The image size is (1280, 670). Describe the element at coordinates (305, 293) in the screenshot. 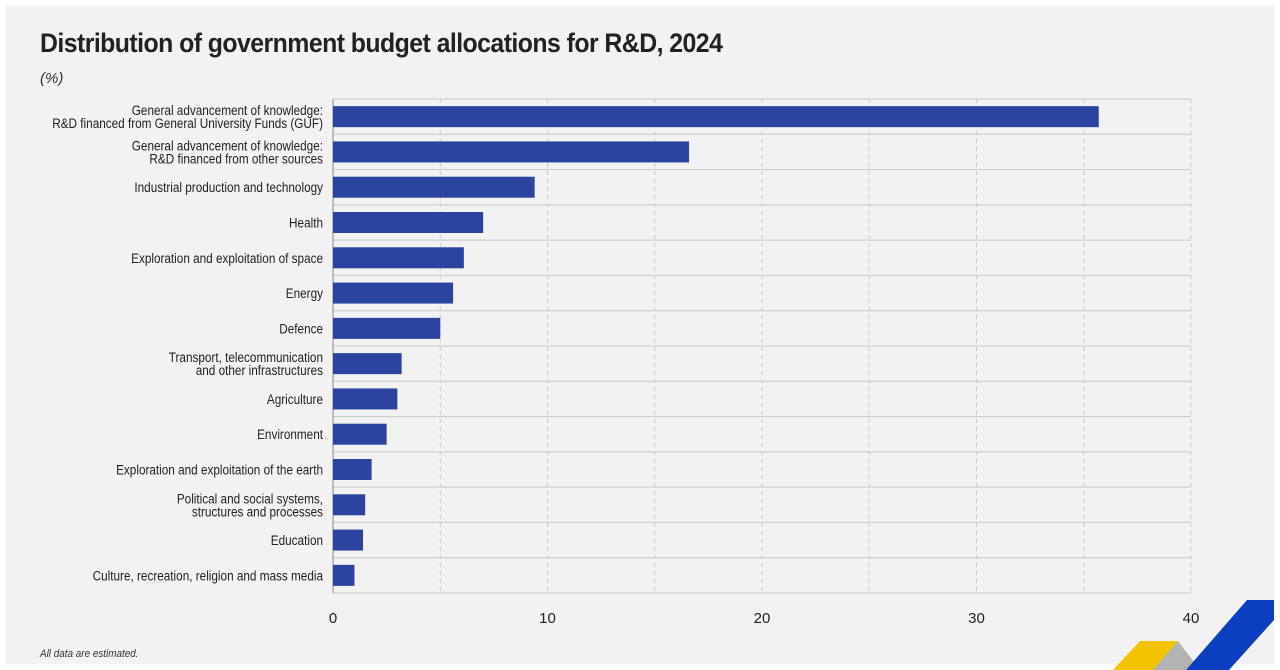

I see `category-label: Energy` at that location.